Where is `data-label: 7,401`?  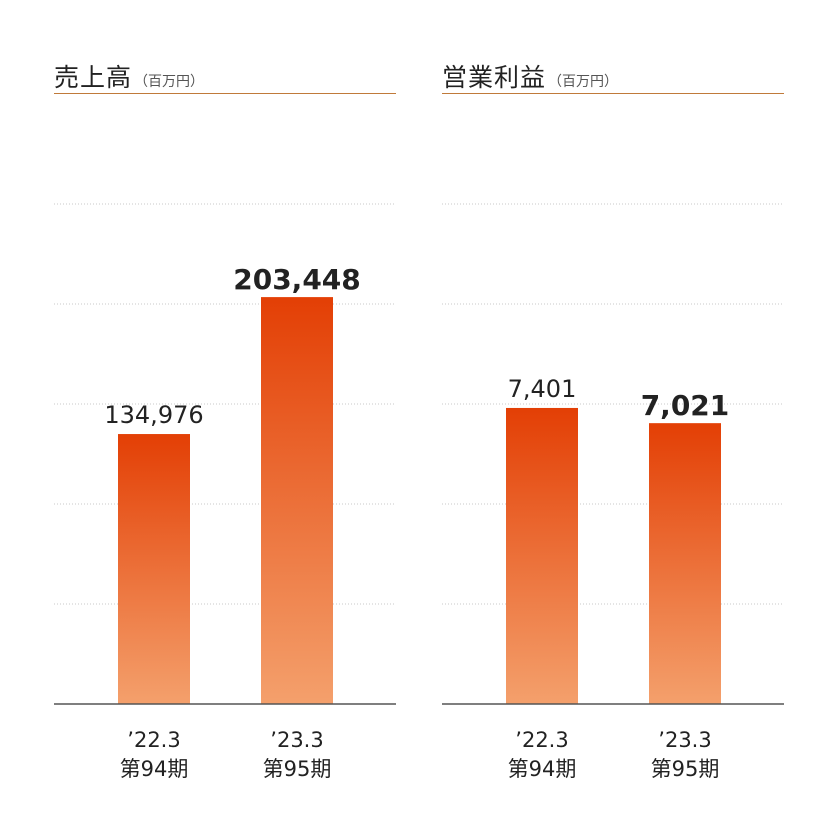
data-label: 7,401 is located at coordinates (542, 389).